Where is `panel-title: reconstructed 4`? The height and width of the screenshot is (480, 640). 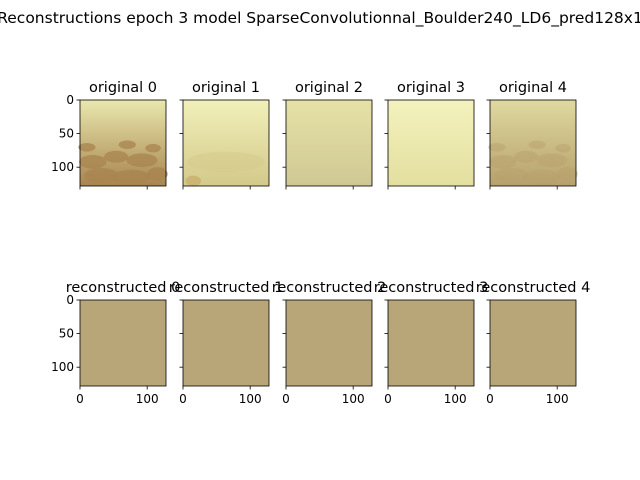
panel-title: reconstructed 4 is located at coordinates (533, 288).